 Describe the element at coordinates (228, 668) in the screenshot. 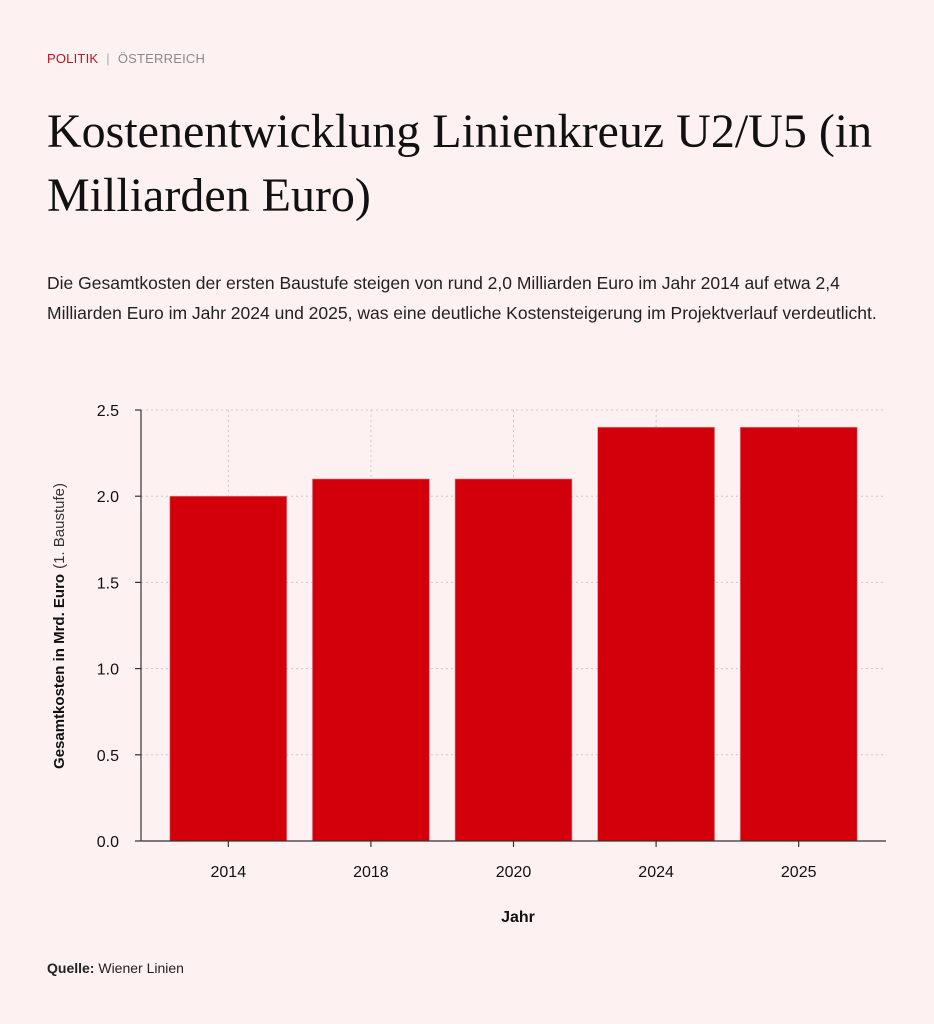

I see `bar-2014` at that location.